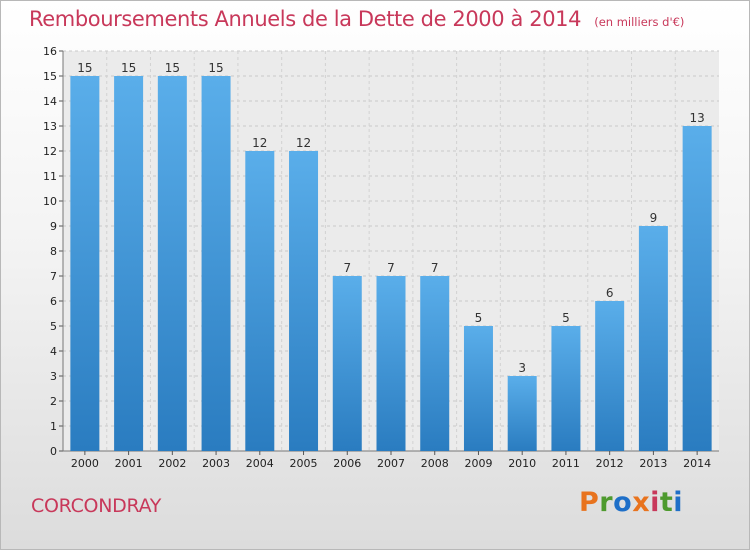  I want to click on bar-2011, so click(566, 388).